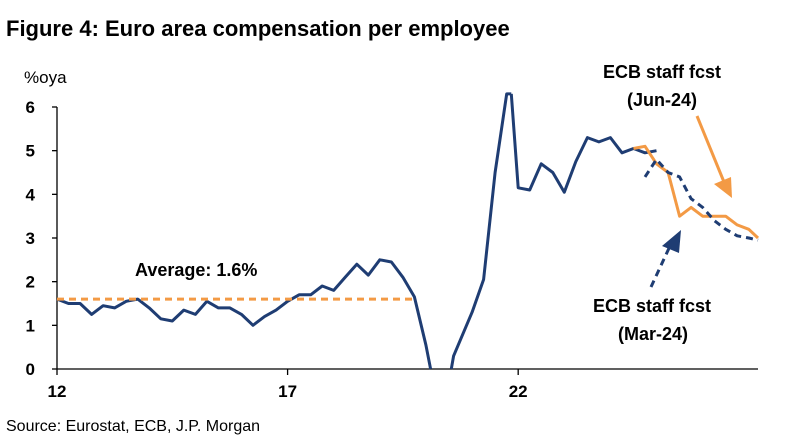 The image size is (805, 445). What do you see at coordinates (583, 143) in the screenshot?
I see `series-line-actual-recent` at bounding box center [583, 143].